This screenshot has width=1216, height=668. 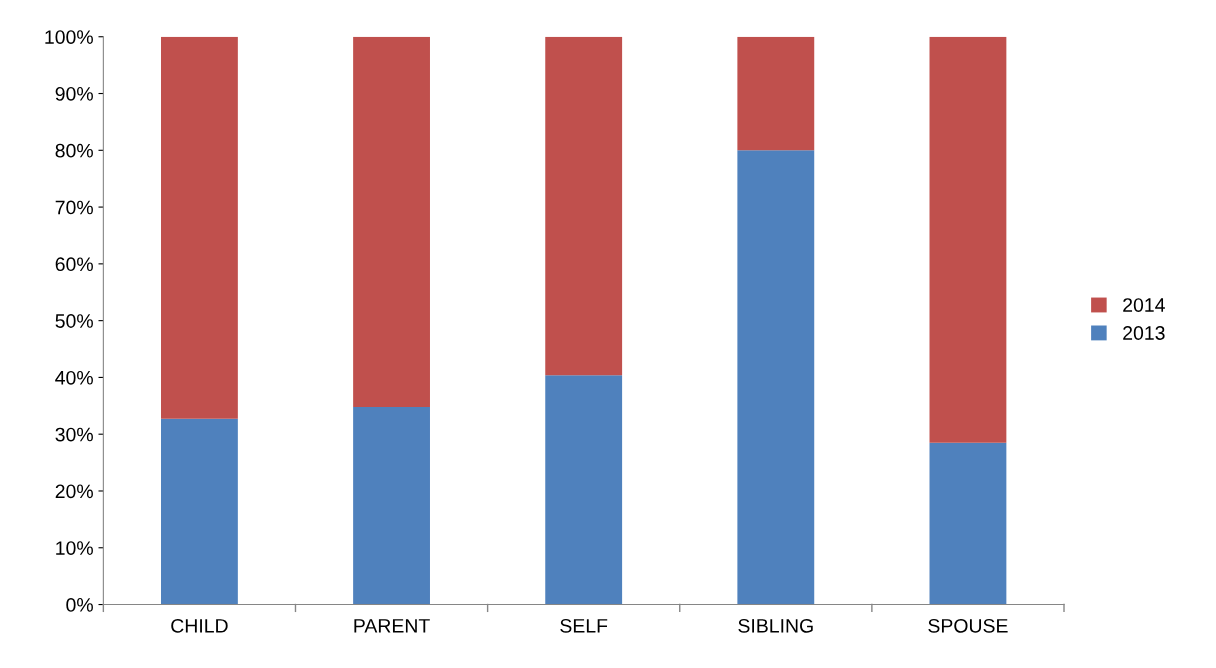 I want to click on legend-label: 2013, so click(x=1144, y=333).